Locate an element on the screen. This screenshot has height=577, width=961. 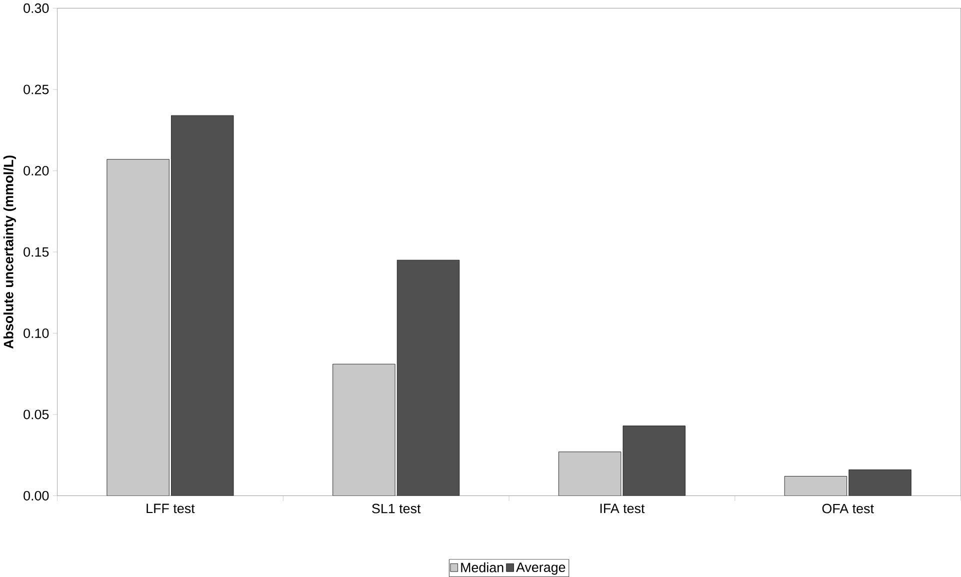
x-tick-label: SL1 test is located at coordinates (396, 509).